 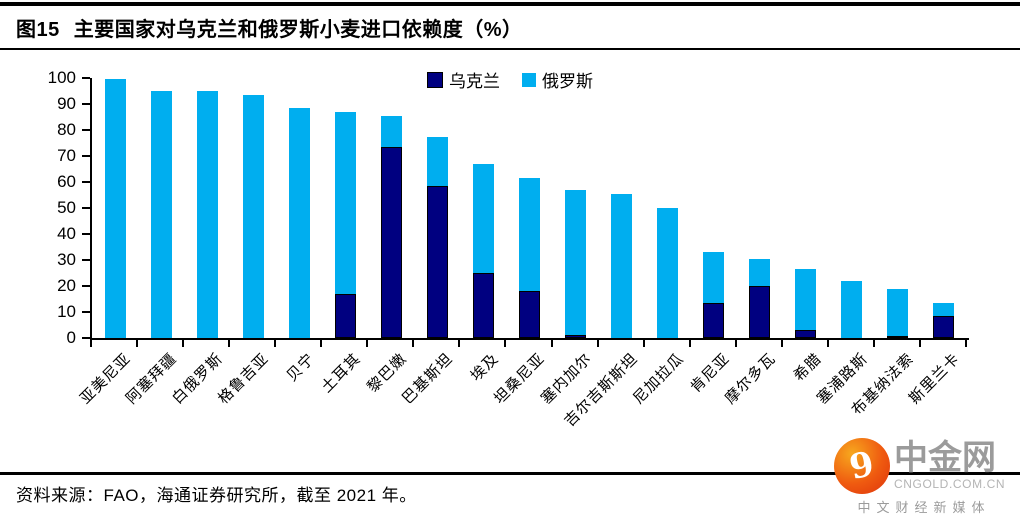 What do you see at coordinates (862, 466) in the screenshot?
I see `cngold-logo-icon: 9` at bounding box center [862, 466].